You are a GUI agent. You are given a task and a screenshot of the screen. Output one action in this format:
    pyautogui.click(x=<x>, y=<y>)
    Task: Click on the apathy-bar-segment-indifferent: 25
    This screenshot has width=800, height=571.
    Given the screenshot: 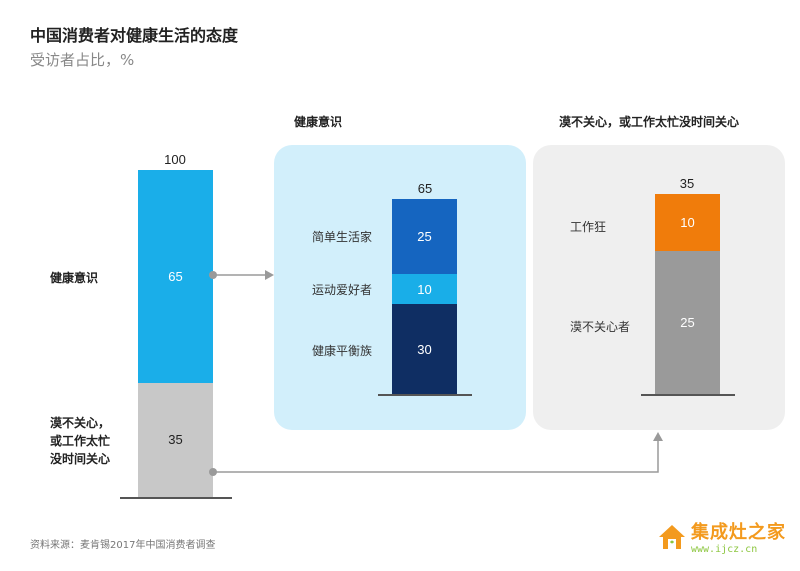 What is the action you would take?
    pyautogui.click(x=687, y=322)
    